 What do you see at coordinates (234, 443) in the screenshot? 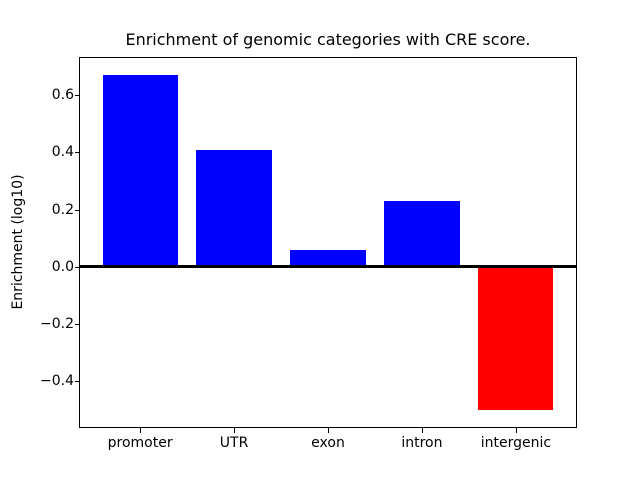
I see `xtick-label-UTR: UTR` at bounding box center [234, 443].